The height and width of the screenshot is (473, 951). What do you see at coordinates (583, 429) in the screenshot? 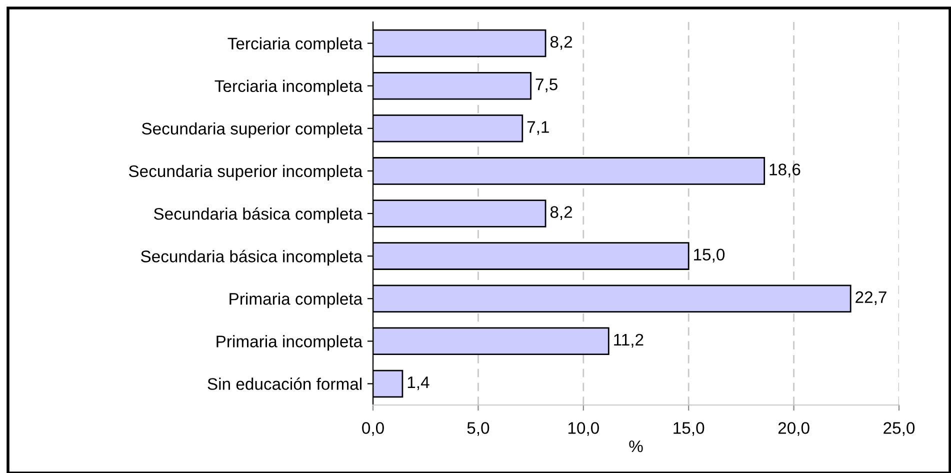
I see `x-tick-label: 10,0` at bounding box center [583, 429].